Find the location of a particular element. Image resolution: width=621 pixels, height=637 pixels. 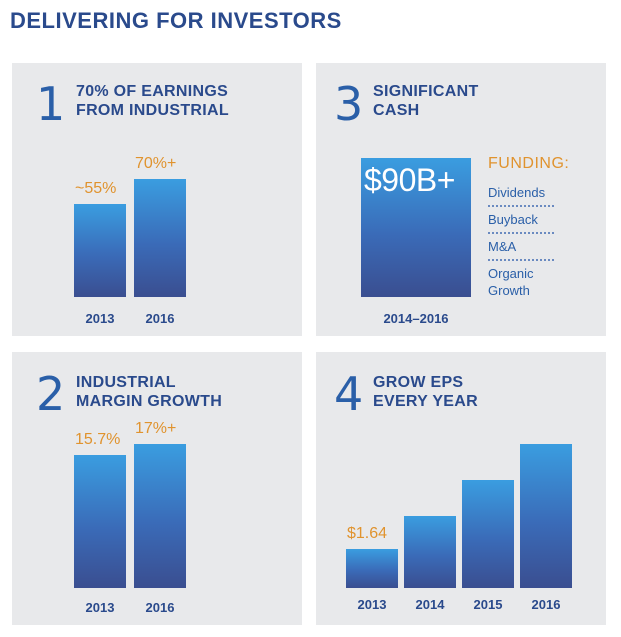

panel-heading: INDUSTRIAL MARGIN GROWTH is located at coordinates (149, 392).